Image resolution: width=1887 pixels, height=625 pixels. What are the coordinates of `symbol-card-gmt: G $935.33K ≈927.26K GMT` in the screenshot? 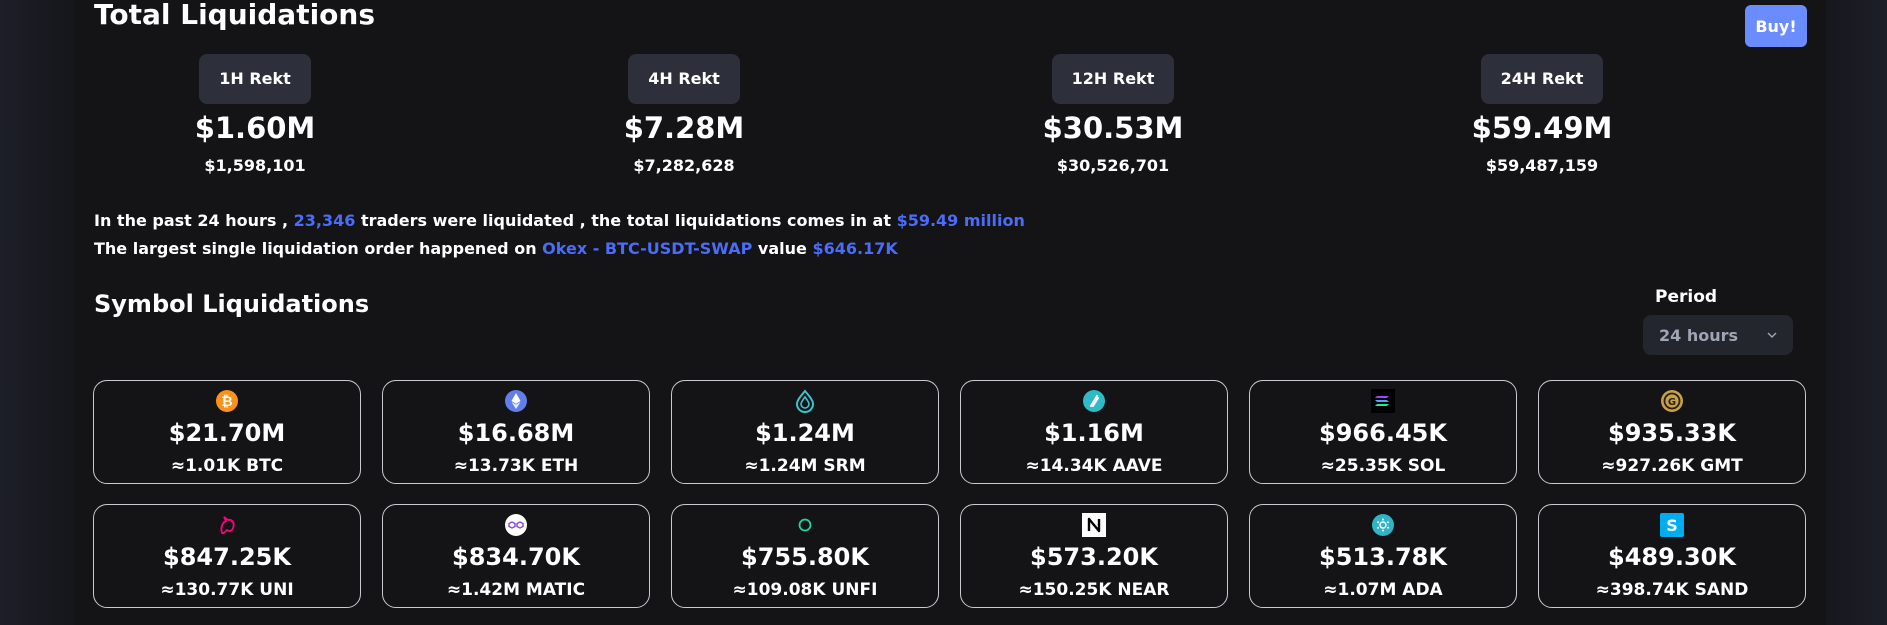 It's located at (1672, 432).